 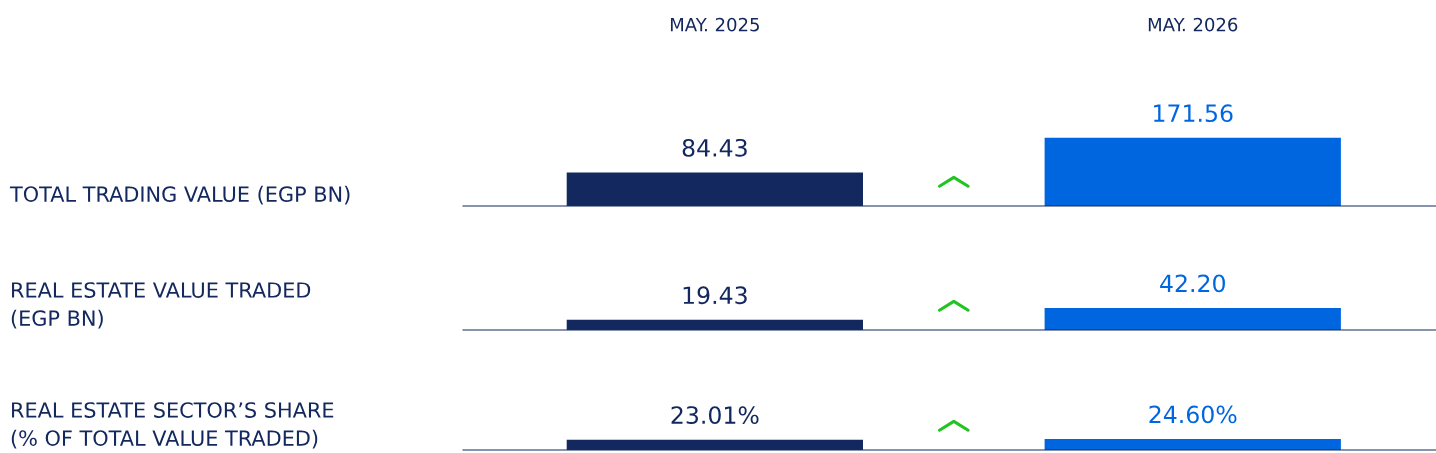 I want to click on x-tick-label: MAY. 2026, so click(x=1193, y=24).